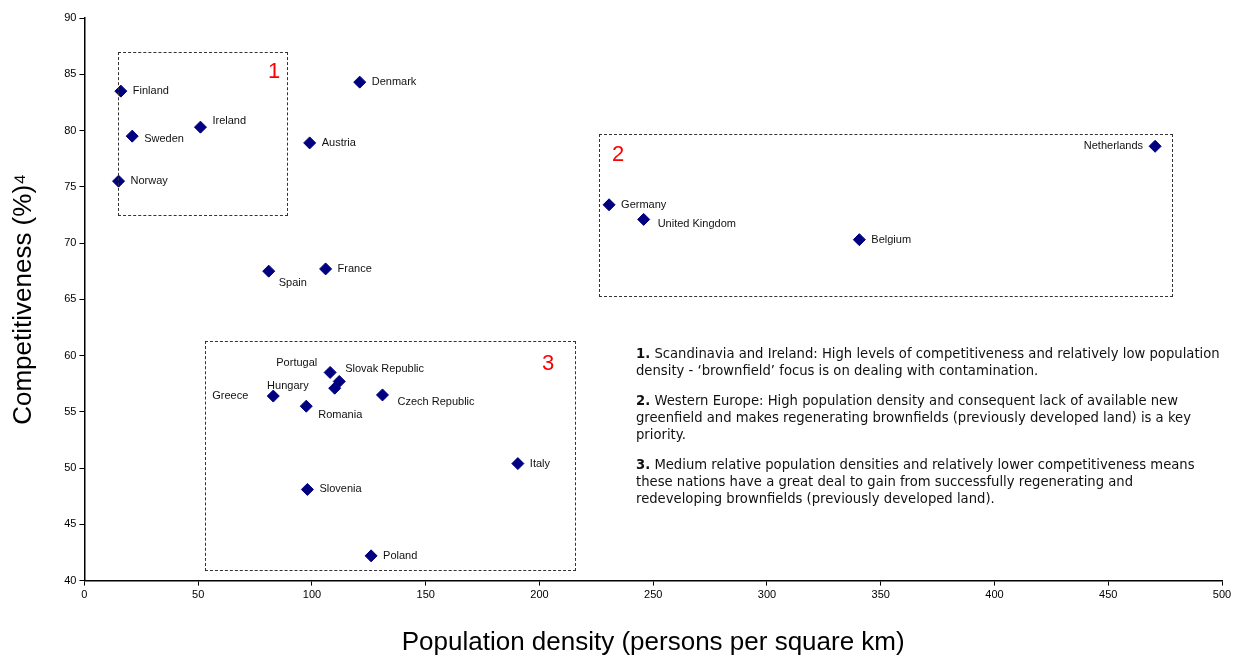 Image resolution: width=1236 pixels, height=666 pixels. What do you see at coordinates (70, 73) in the screenshot?
I see `y-tick-label: 85` at bounding box center [70, 73].